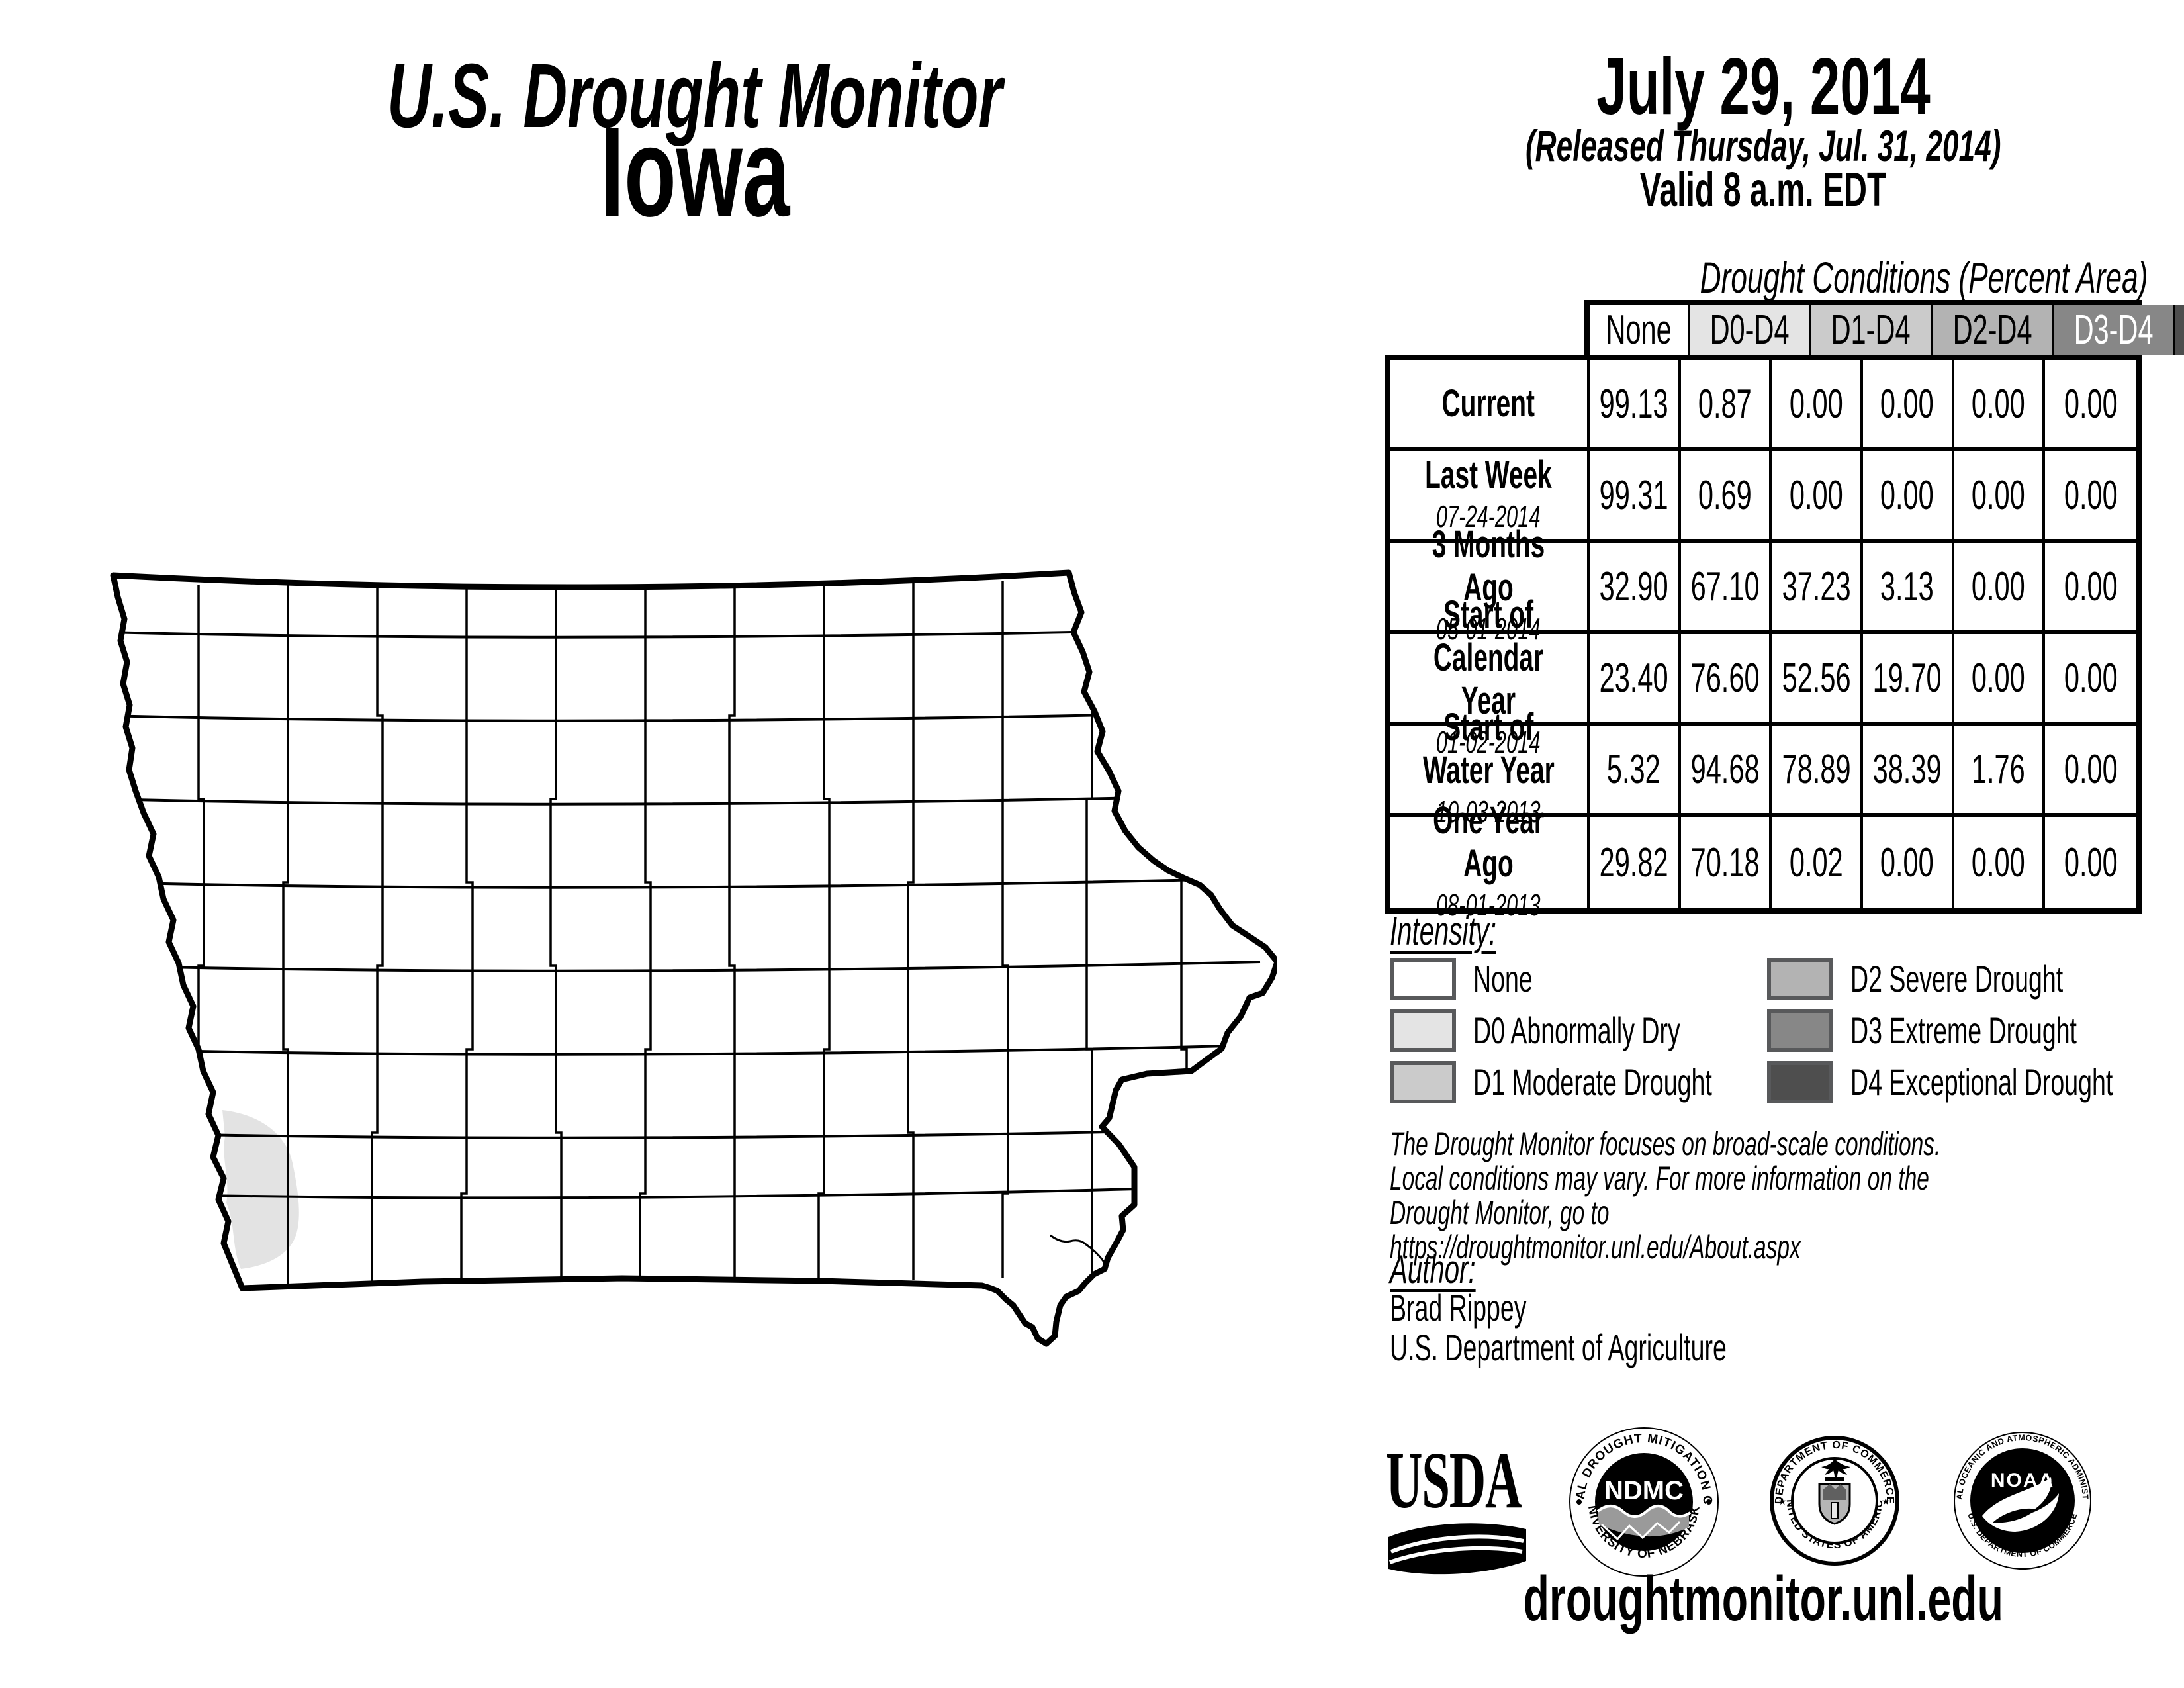 Image resolution: width=2184 pixels, height=1688 pixels. Describe the element at coordinates (1817, 771) in the screenshot. I see `table-cell: 78.89` at that location.